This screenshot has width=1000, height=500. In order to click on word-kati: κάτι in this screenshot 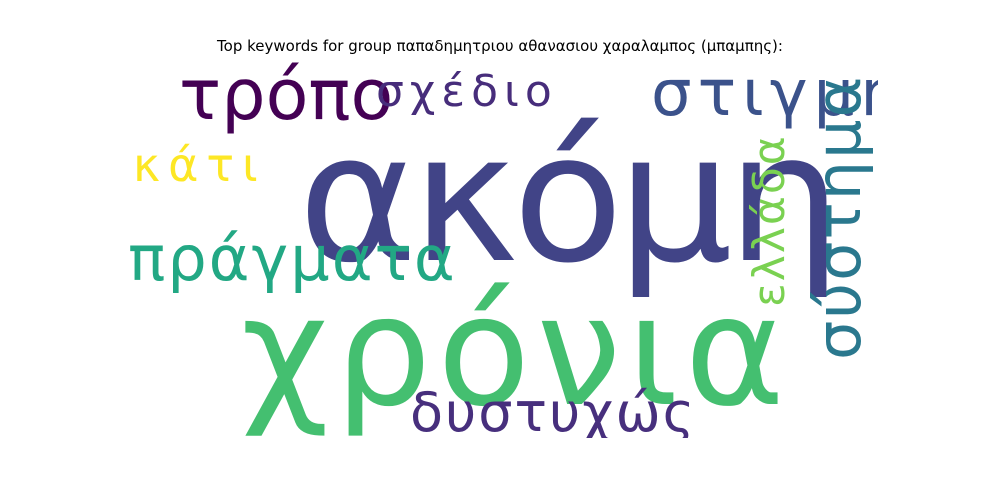, I will do `click(199, 165)`.